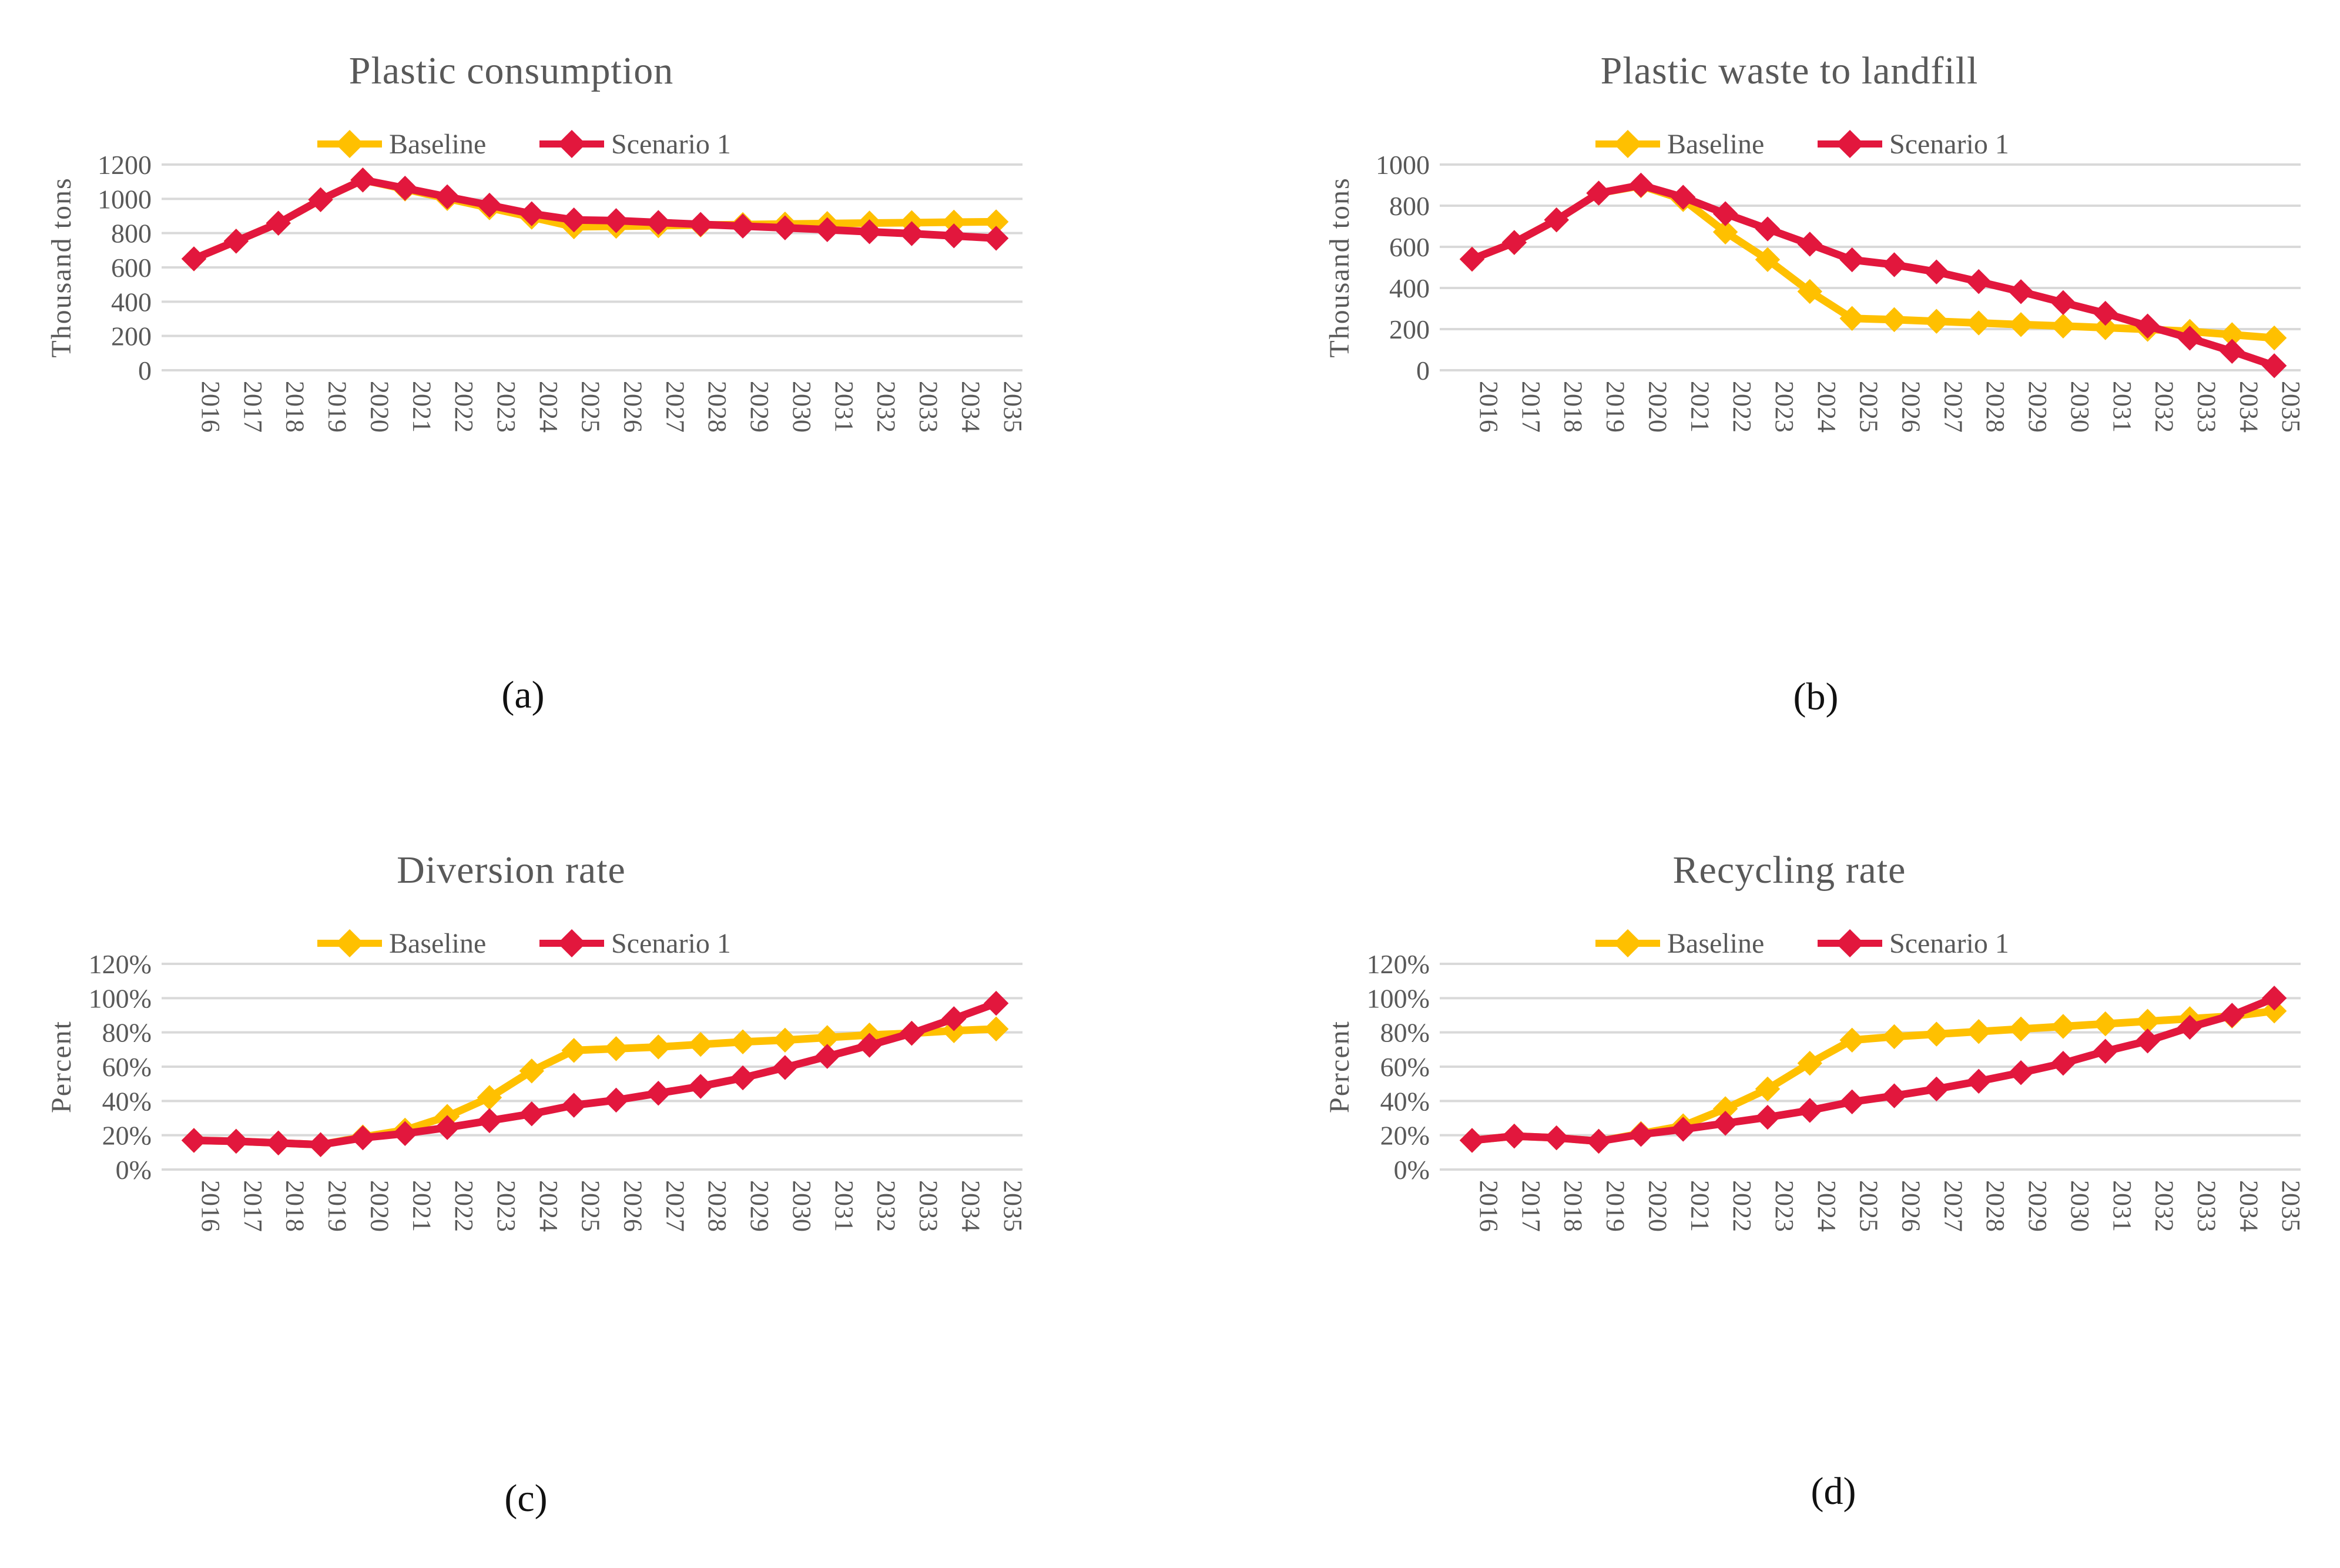  What do you see at coordinates (464, 1206) in the screenshot?
I see `x-axis-tick-label: 2022` at bounding box center [464, 1206].